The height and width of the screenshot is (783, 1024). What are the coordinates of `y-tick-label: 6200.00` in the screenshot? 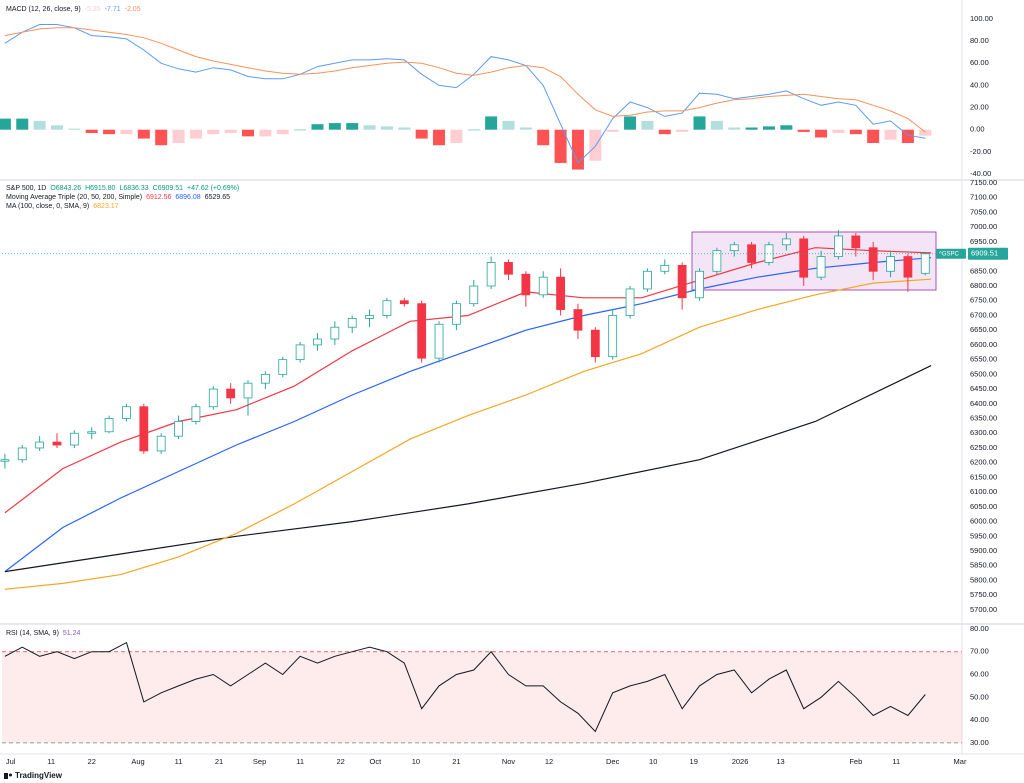 It's located at (983, 462).